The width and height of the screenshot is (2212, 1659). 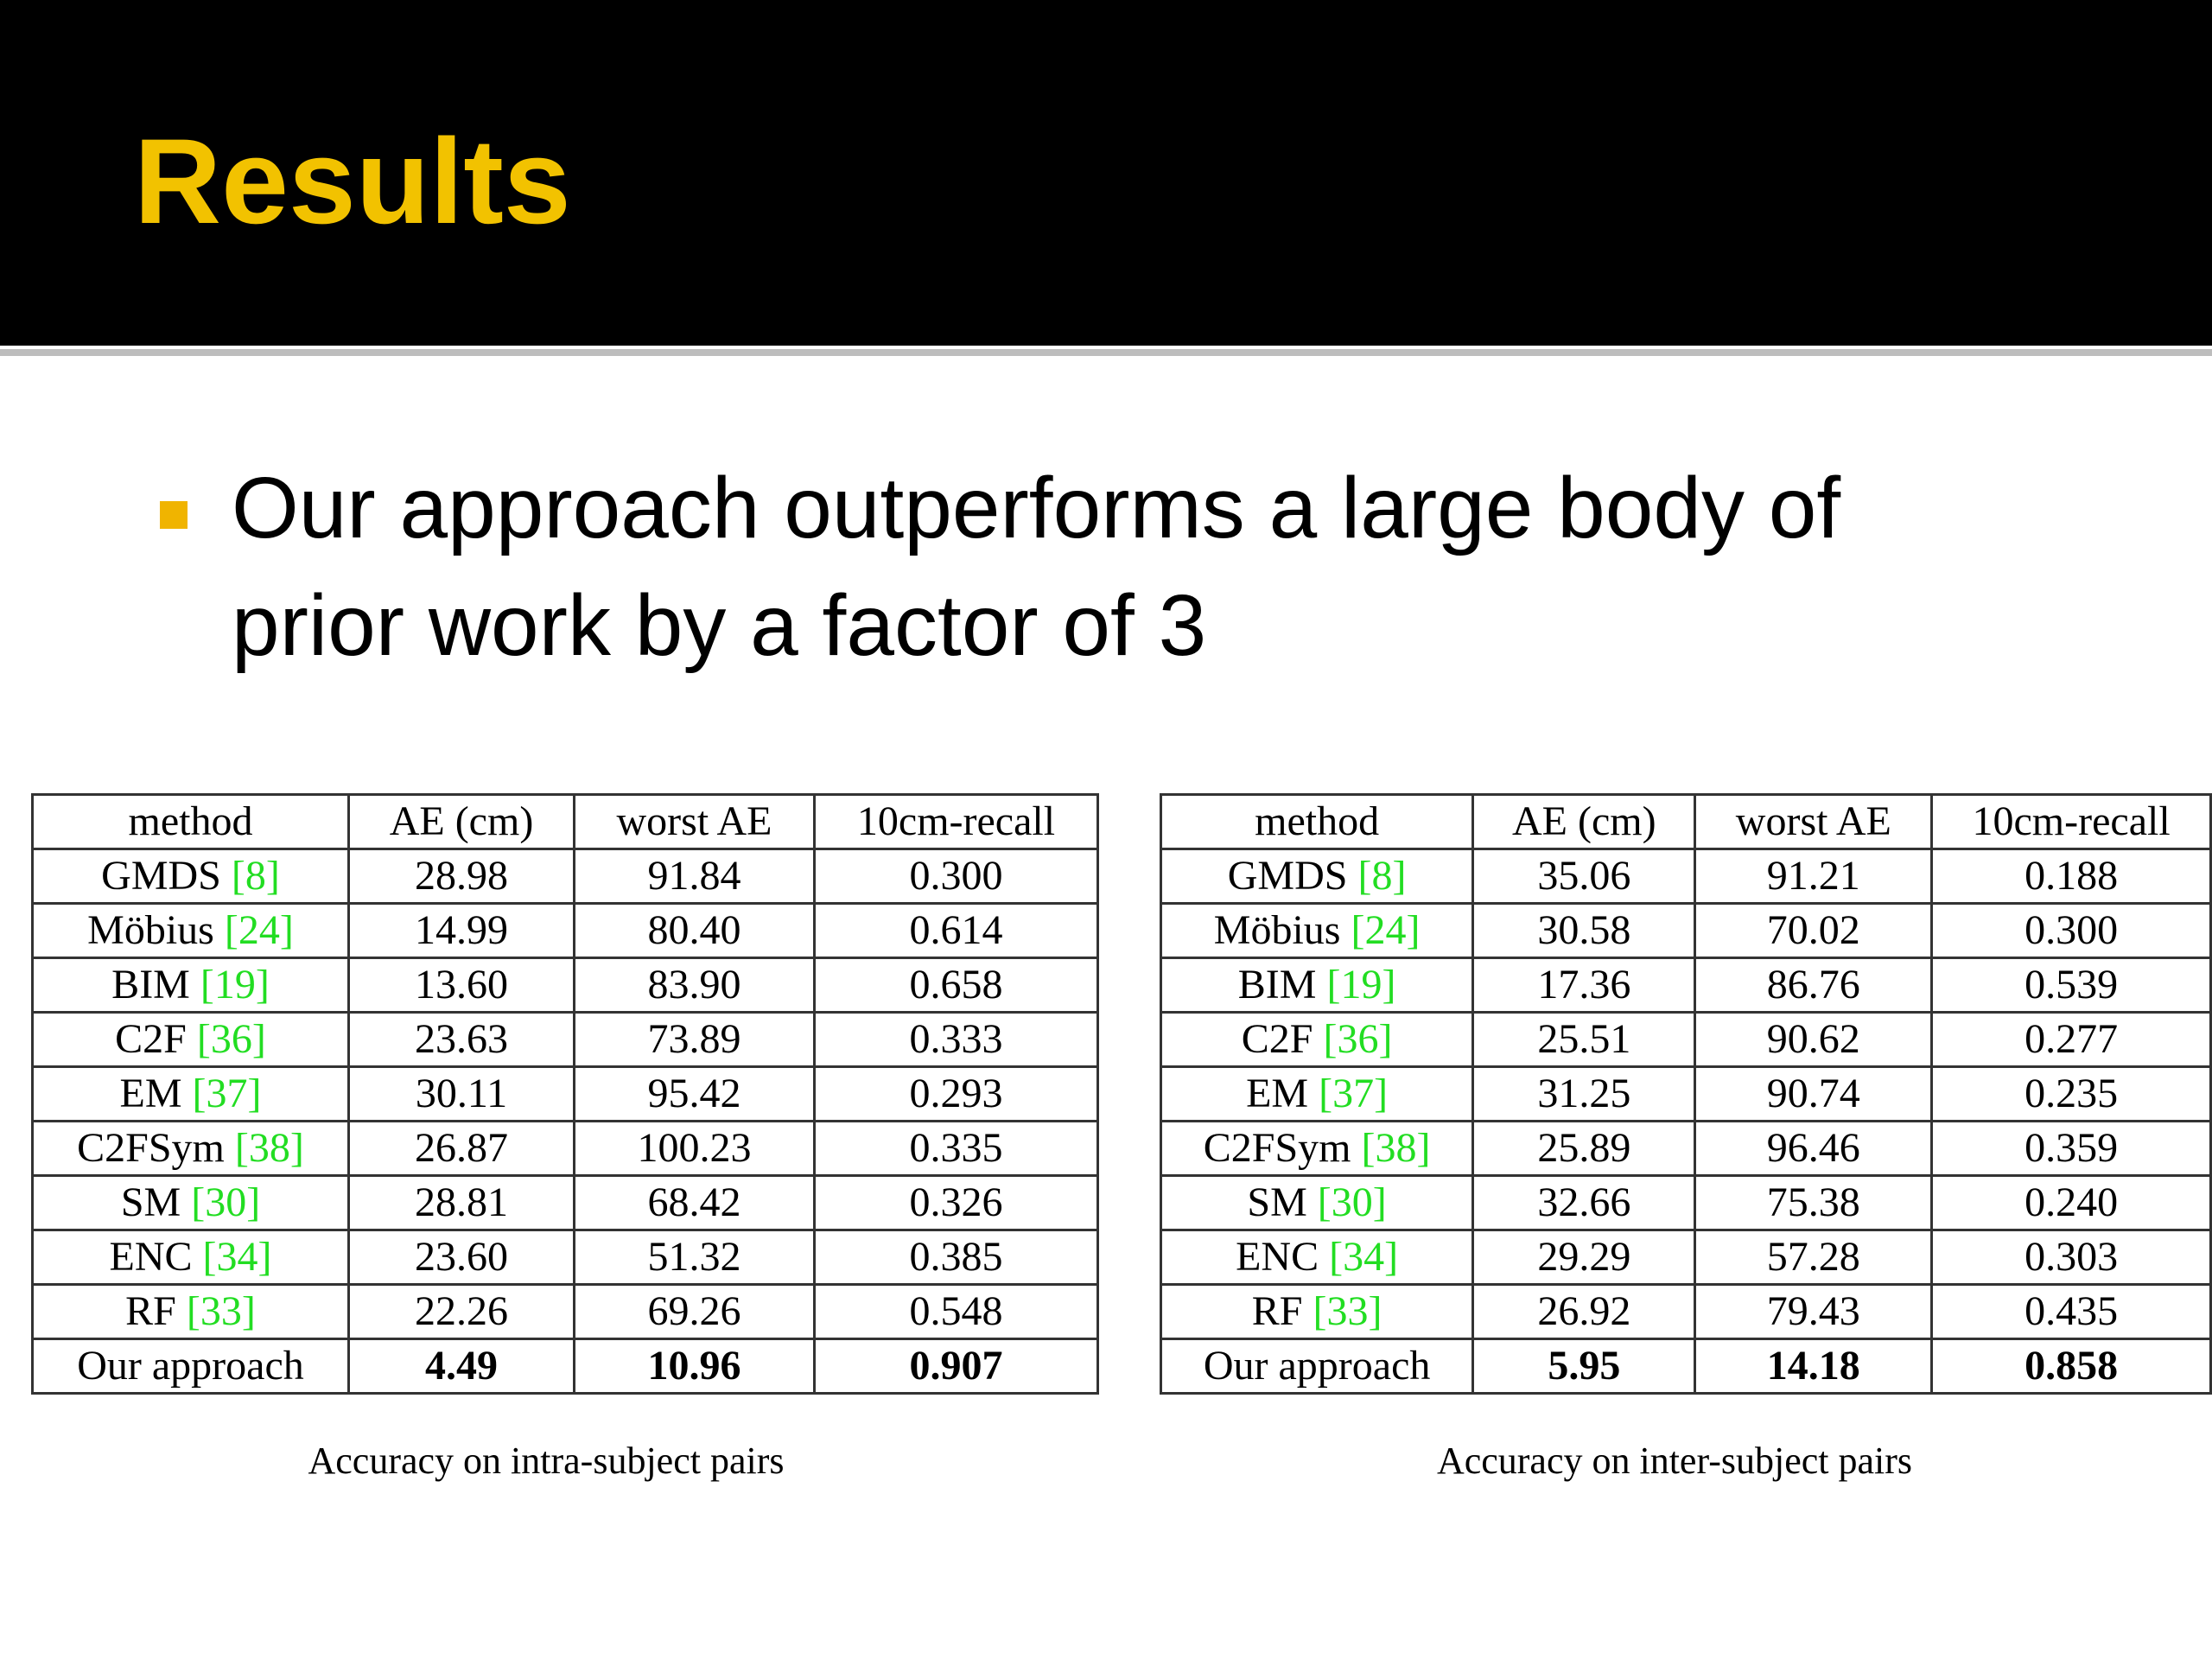 What do you see at coordinates (956, 1093) in the screenshot?
I see `value-cell: 0.293` at bounding box center [956, 1093].